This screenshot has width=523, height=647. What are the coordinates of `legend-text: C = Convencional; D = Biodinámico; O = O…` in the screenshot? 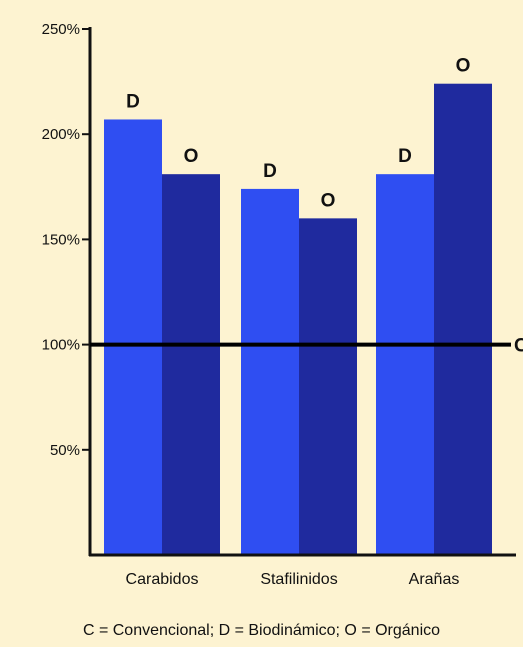 It's located at (261, 630).